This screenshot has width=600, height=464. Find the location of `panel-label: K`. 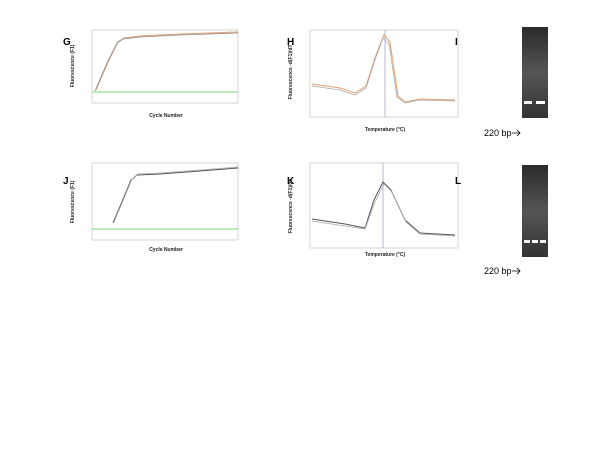

panel-label: K is located at coordinates (291, 181).